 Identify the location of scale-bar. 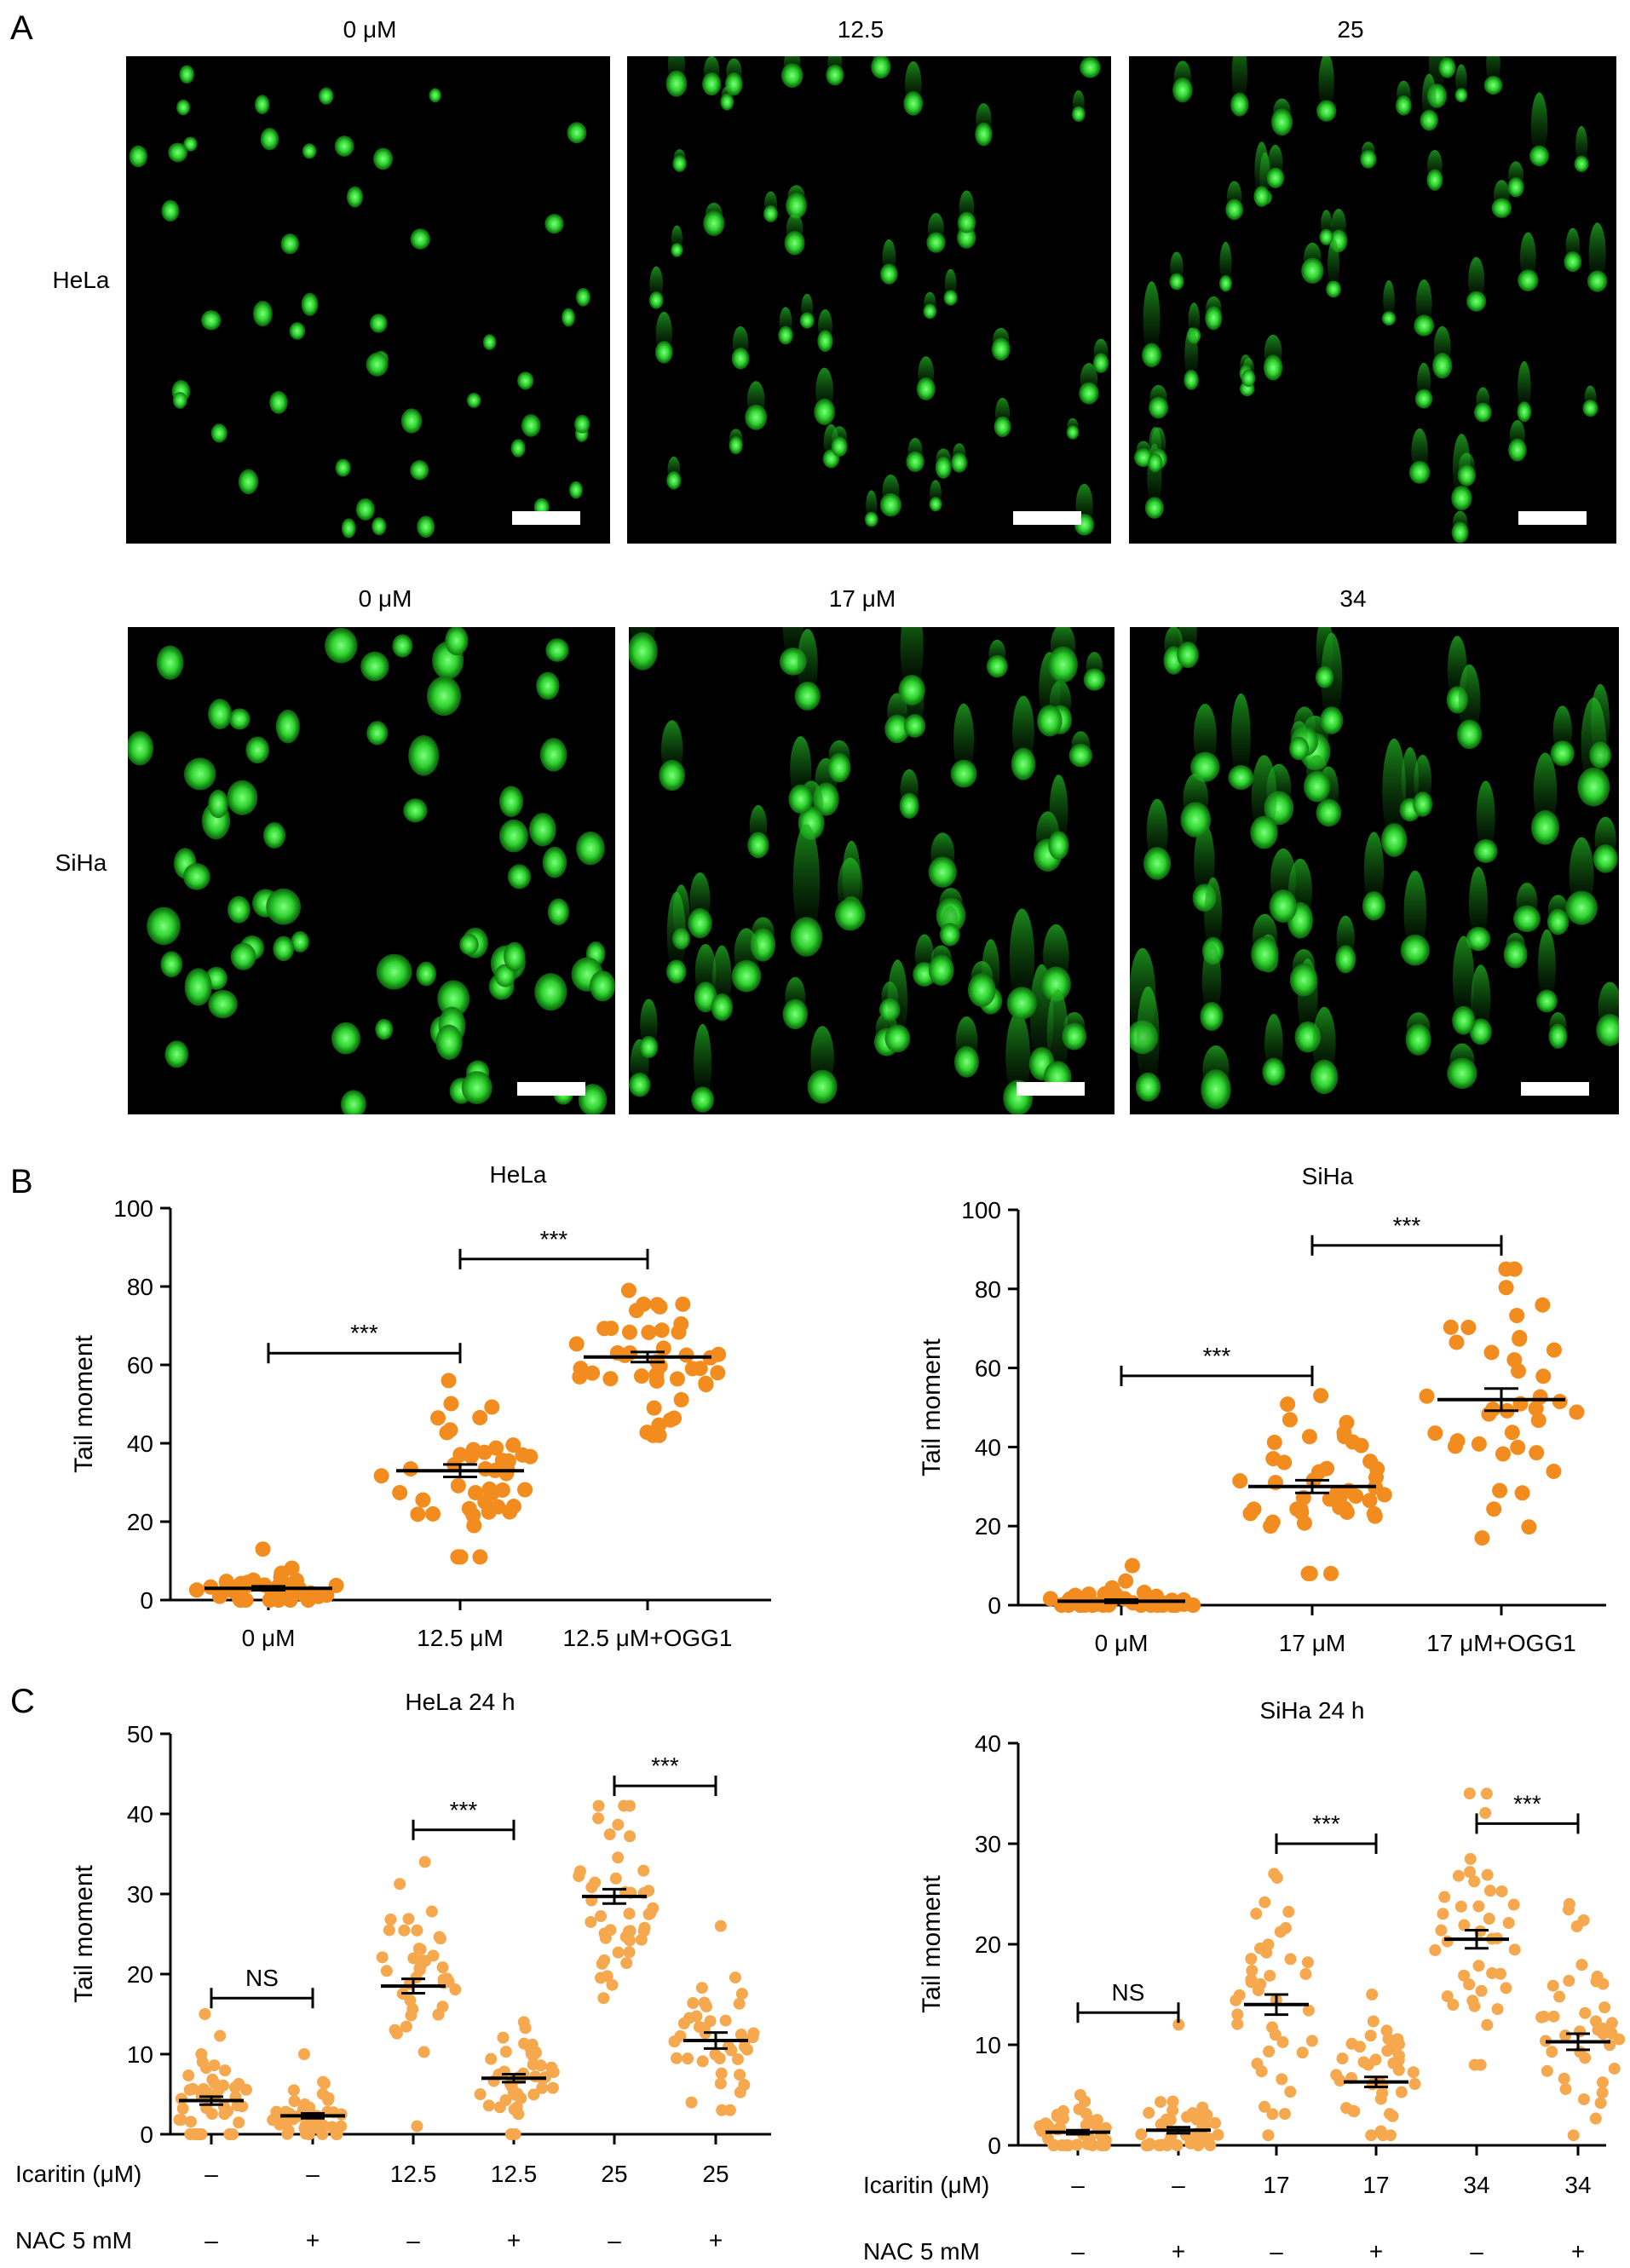
(1555, 1089).